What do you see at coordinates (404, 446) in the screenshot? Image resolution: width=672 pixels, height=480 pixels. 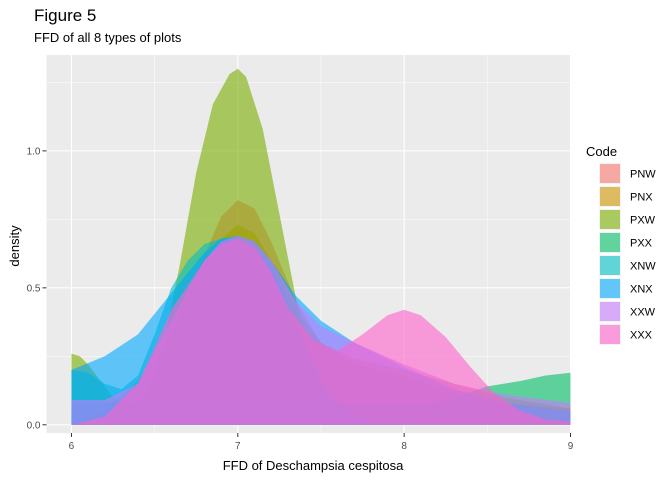 I see `x-tick-label: 8` at bounding box center [404, 446].